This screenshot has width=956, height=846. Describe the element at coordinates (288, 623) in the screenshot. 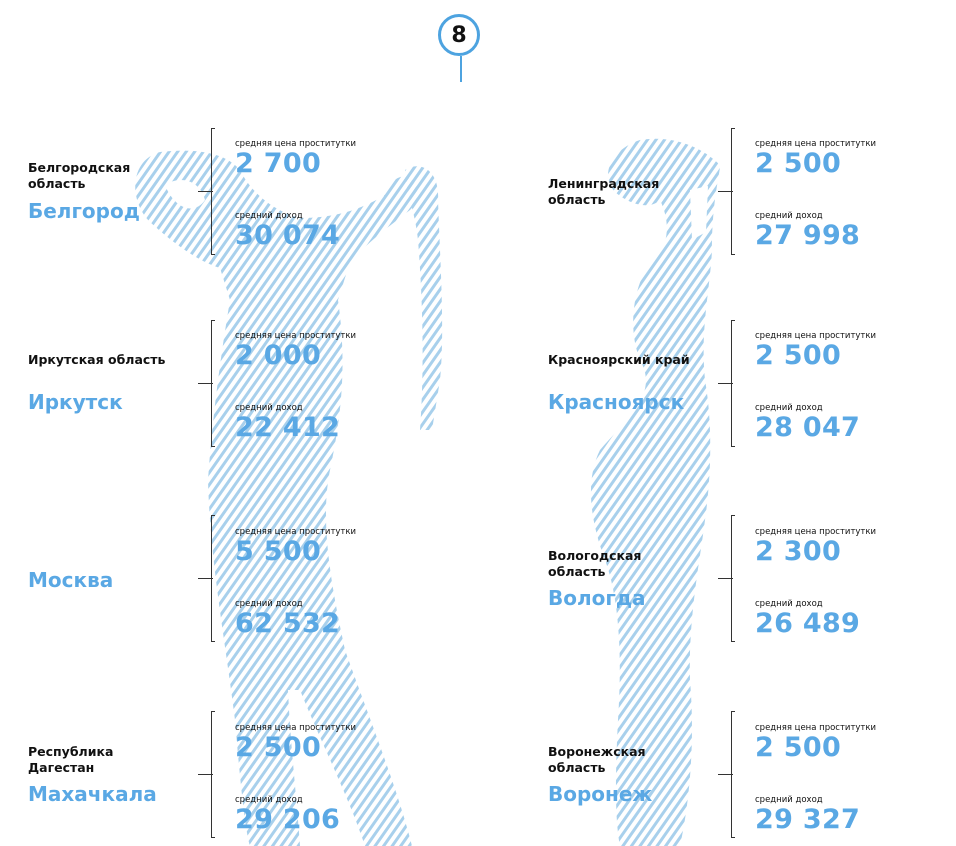

I see `income-value: 62 532` at that location.